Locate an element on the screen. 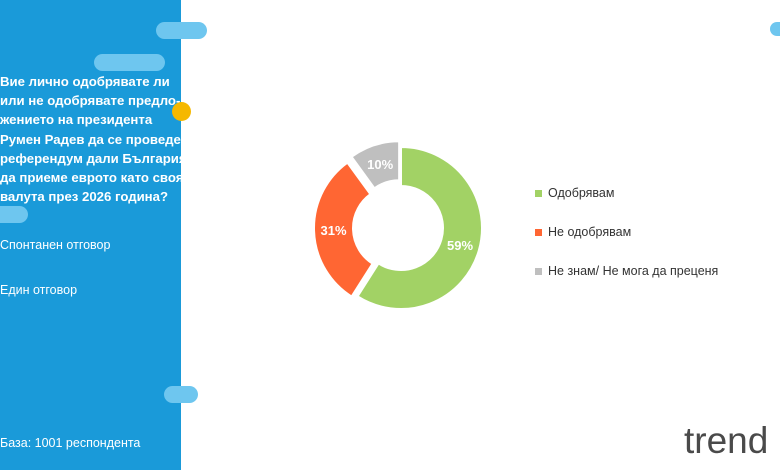 Image resolution: width=780 pixels, height=470 pixels. question-line: Вие лично одобрявате ли is located at coordinates (85, 81).